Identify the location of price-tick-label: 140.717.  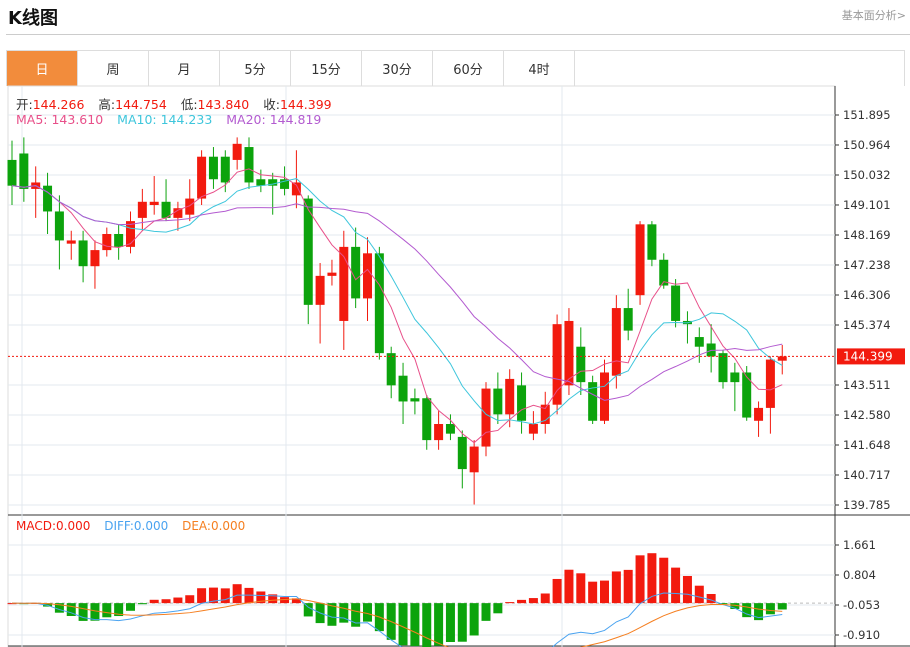
(867, 475).